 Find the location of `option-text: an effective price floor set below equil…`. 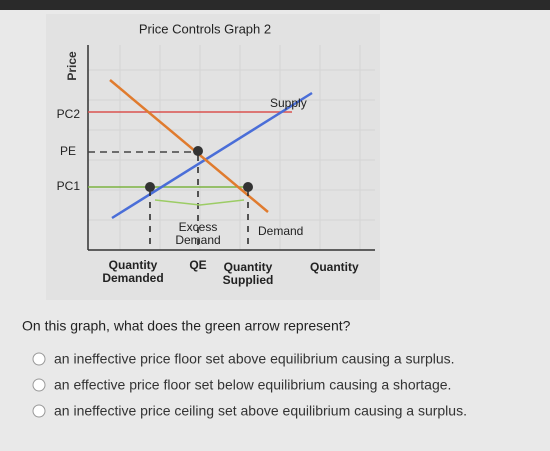

option-text: an effective price floor set below equil… is located at coordinates (252, 385).